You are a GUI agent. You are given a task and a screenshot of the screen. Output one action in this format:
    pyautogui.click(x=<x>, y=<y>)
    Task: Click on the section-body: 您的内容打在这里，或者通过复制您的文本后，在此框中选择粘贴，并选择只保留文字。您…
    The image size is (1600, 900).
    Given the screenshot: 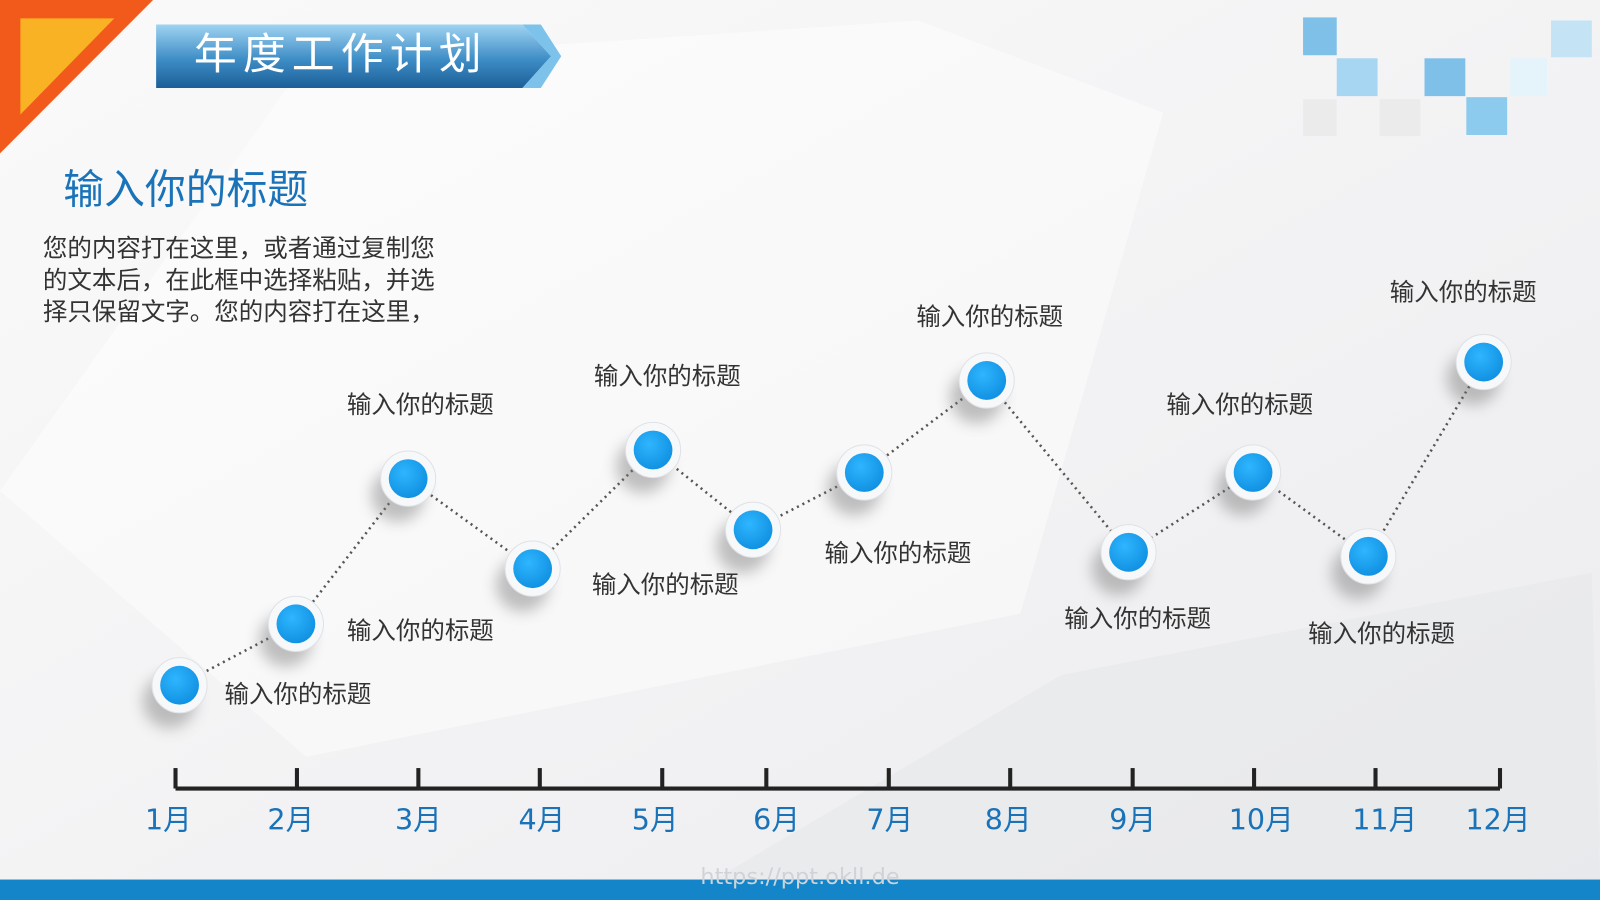 What is the action you would take?
    pyautogui.click(x=238, y=280)
    